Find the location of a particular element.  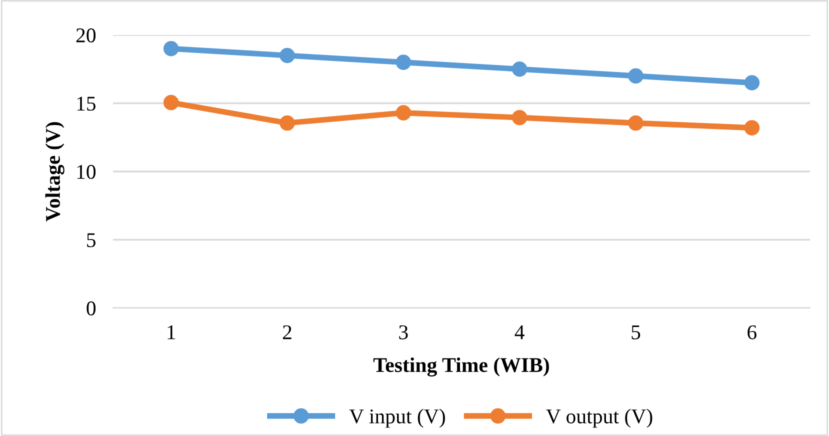

x-tick-label: 5 is located at coordinates (636, 332).